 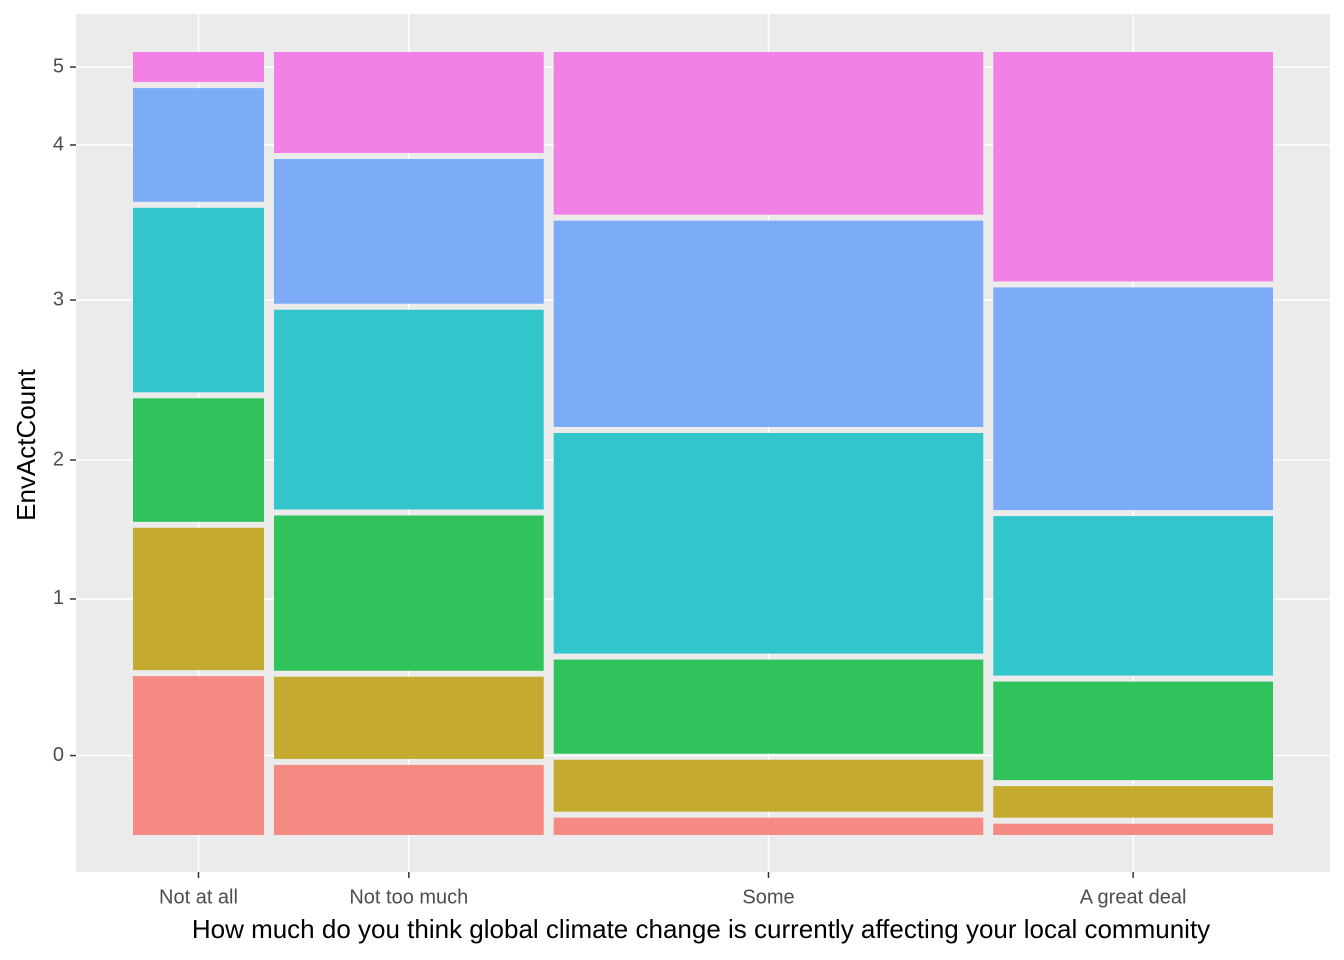 I want to click on y-tick-label: 5, so click(x=58, y=66).